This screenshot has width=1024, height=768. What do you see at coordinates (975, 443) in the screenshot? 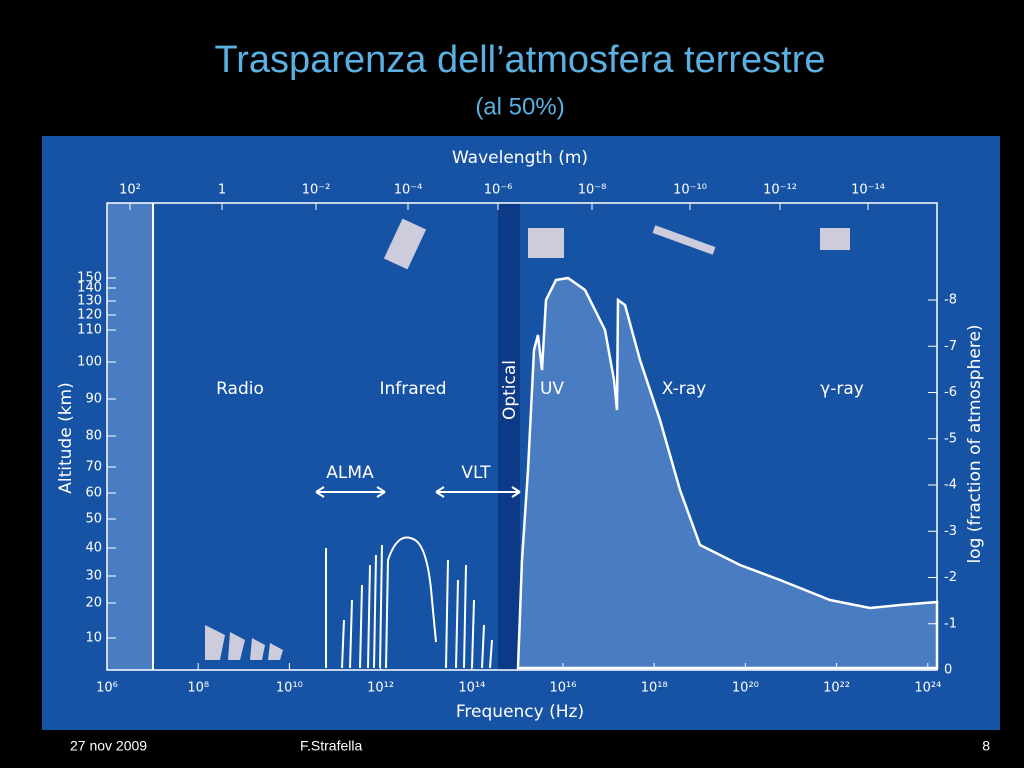
I see `right-axis-label: log (fraction of atmosphere)` at bounding box center [975, 443].